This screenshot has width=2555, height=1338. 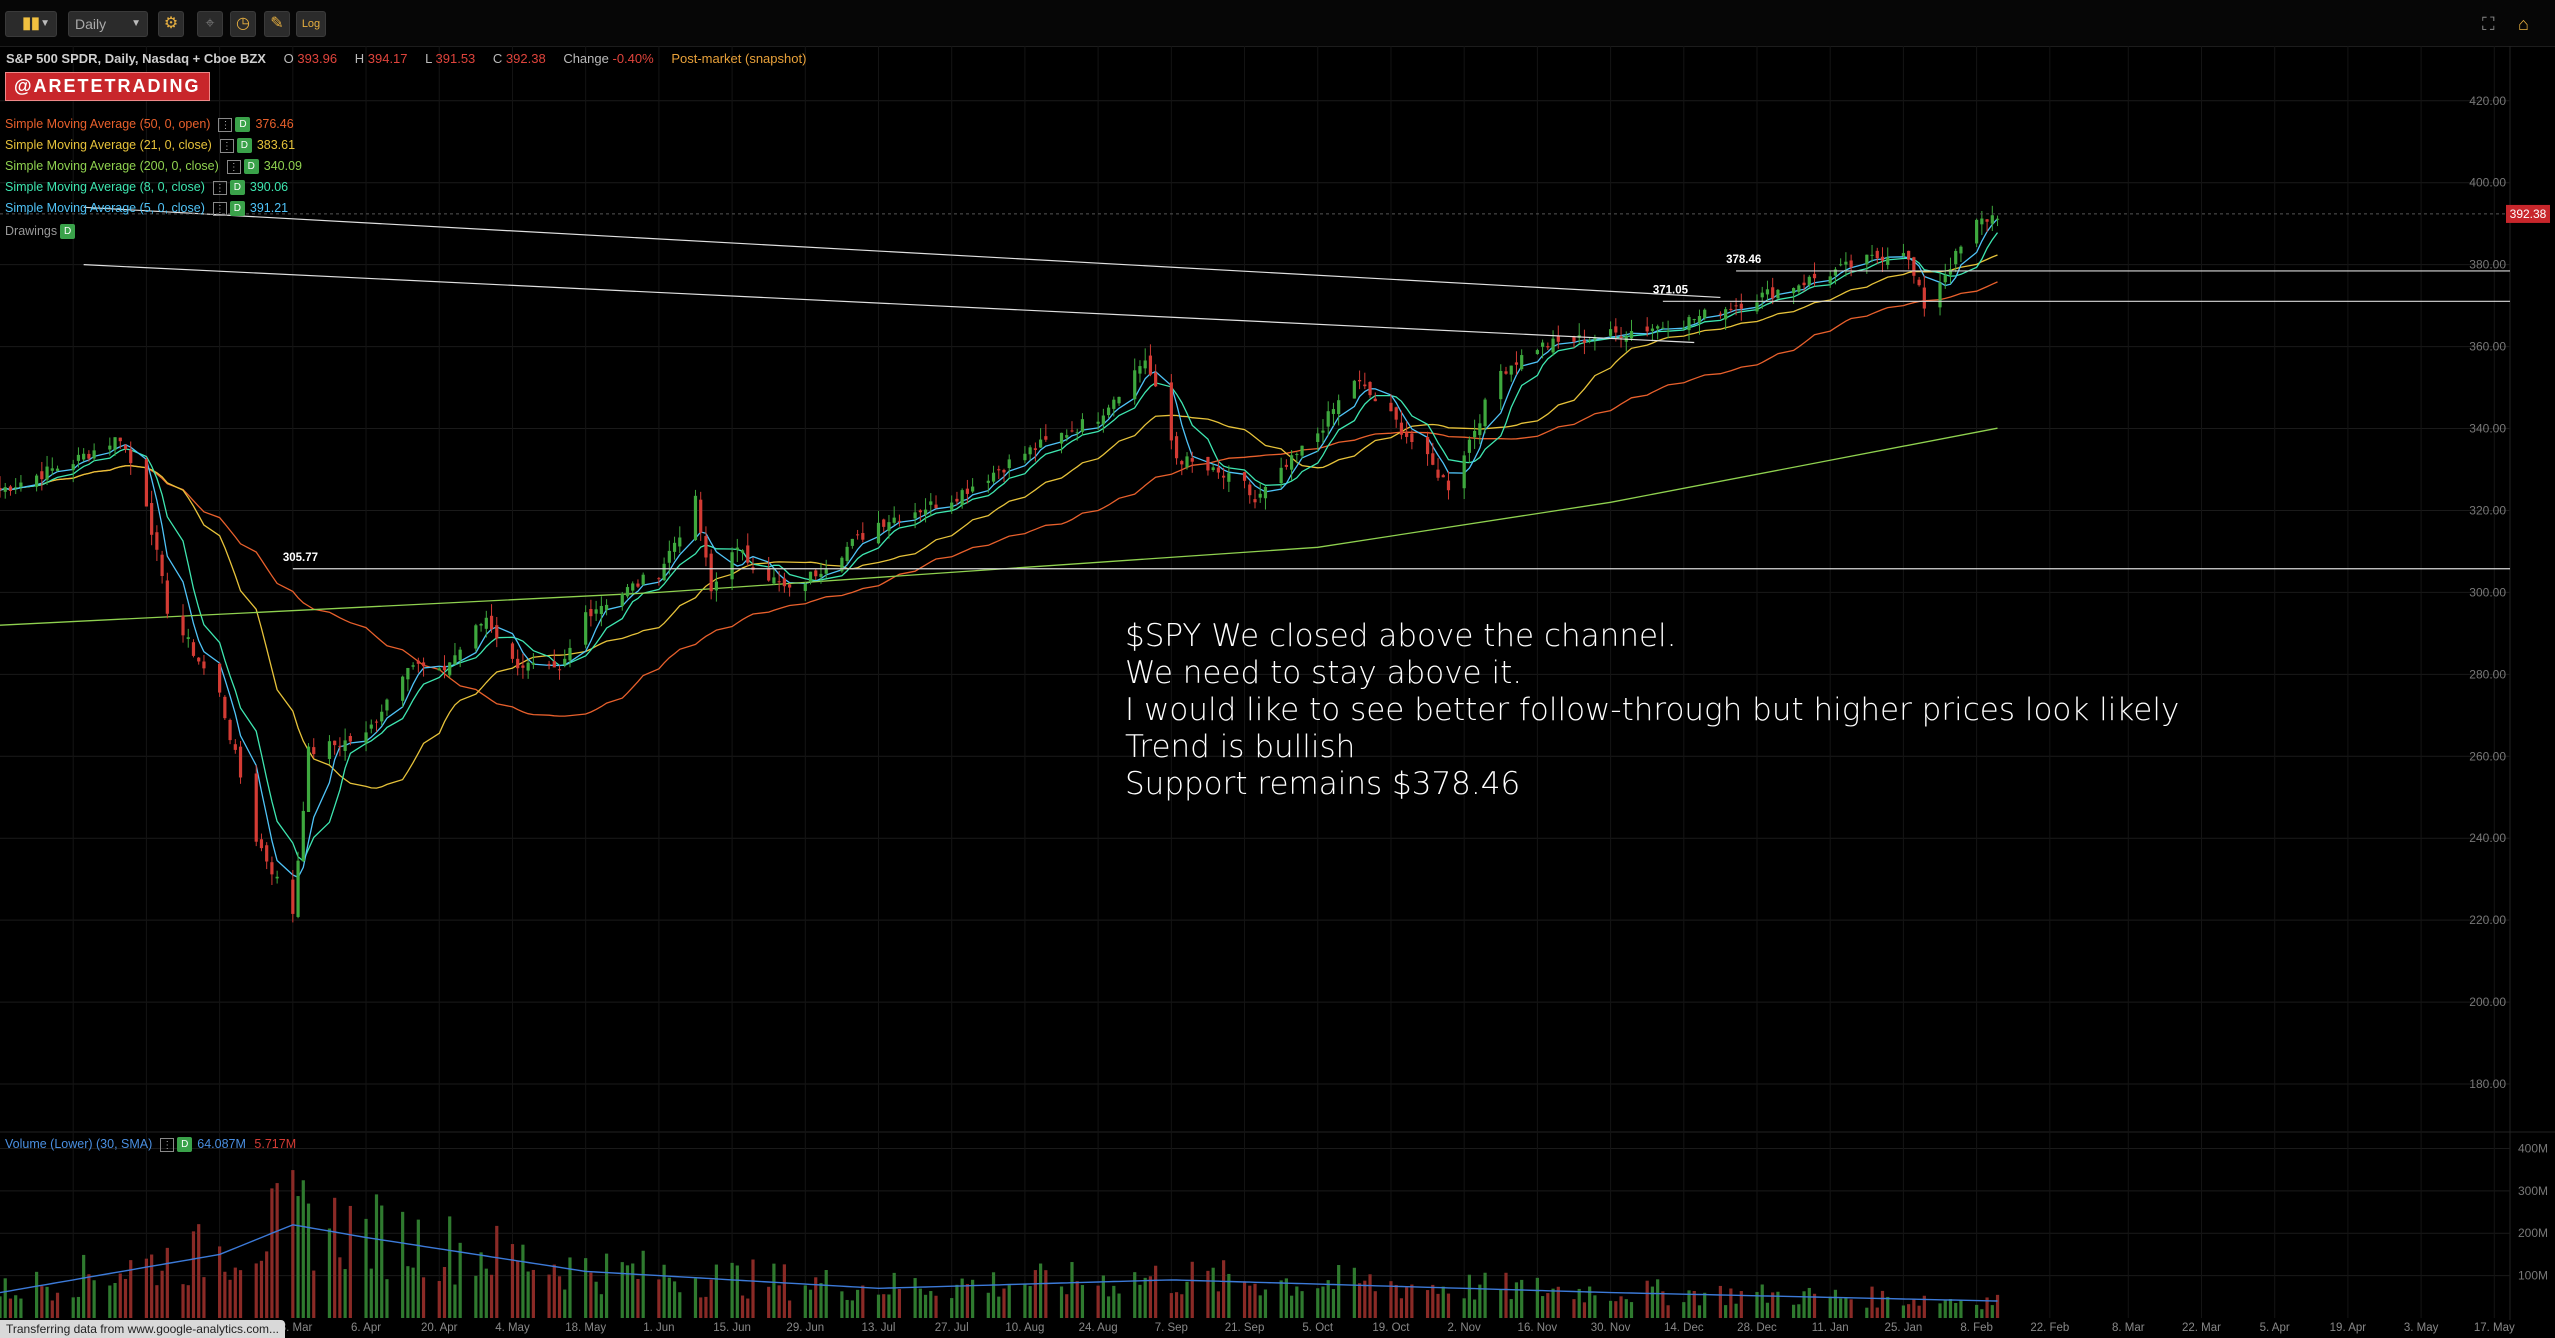 I want to click on study-value: 383.61, so click(x=276, y=145).